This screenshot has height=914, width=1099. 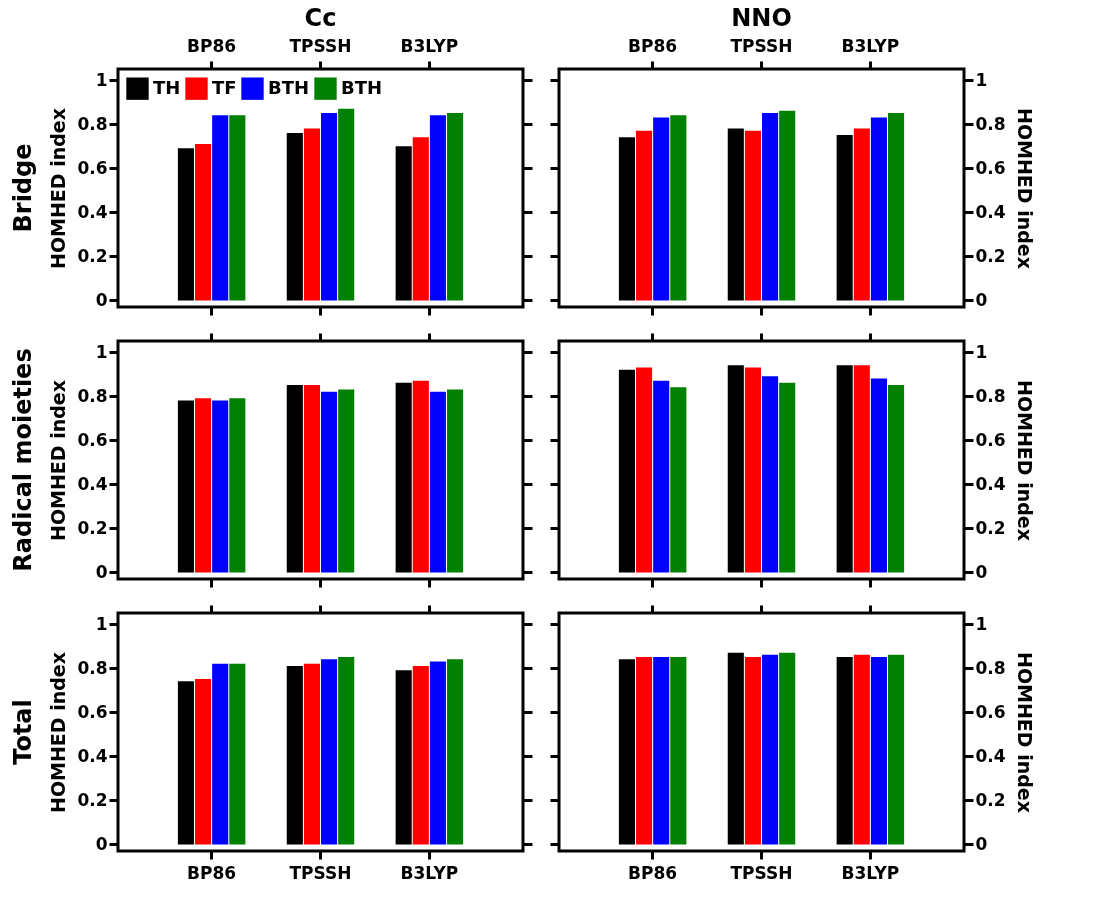 What do you see at coordinates (761, 18) in the screenshot?
I see `chart-title: NNO` at bounding box center [761, 18].